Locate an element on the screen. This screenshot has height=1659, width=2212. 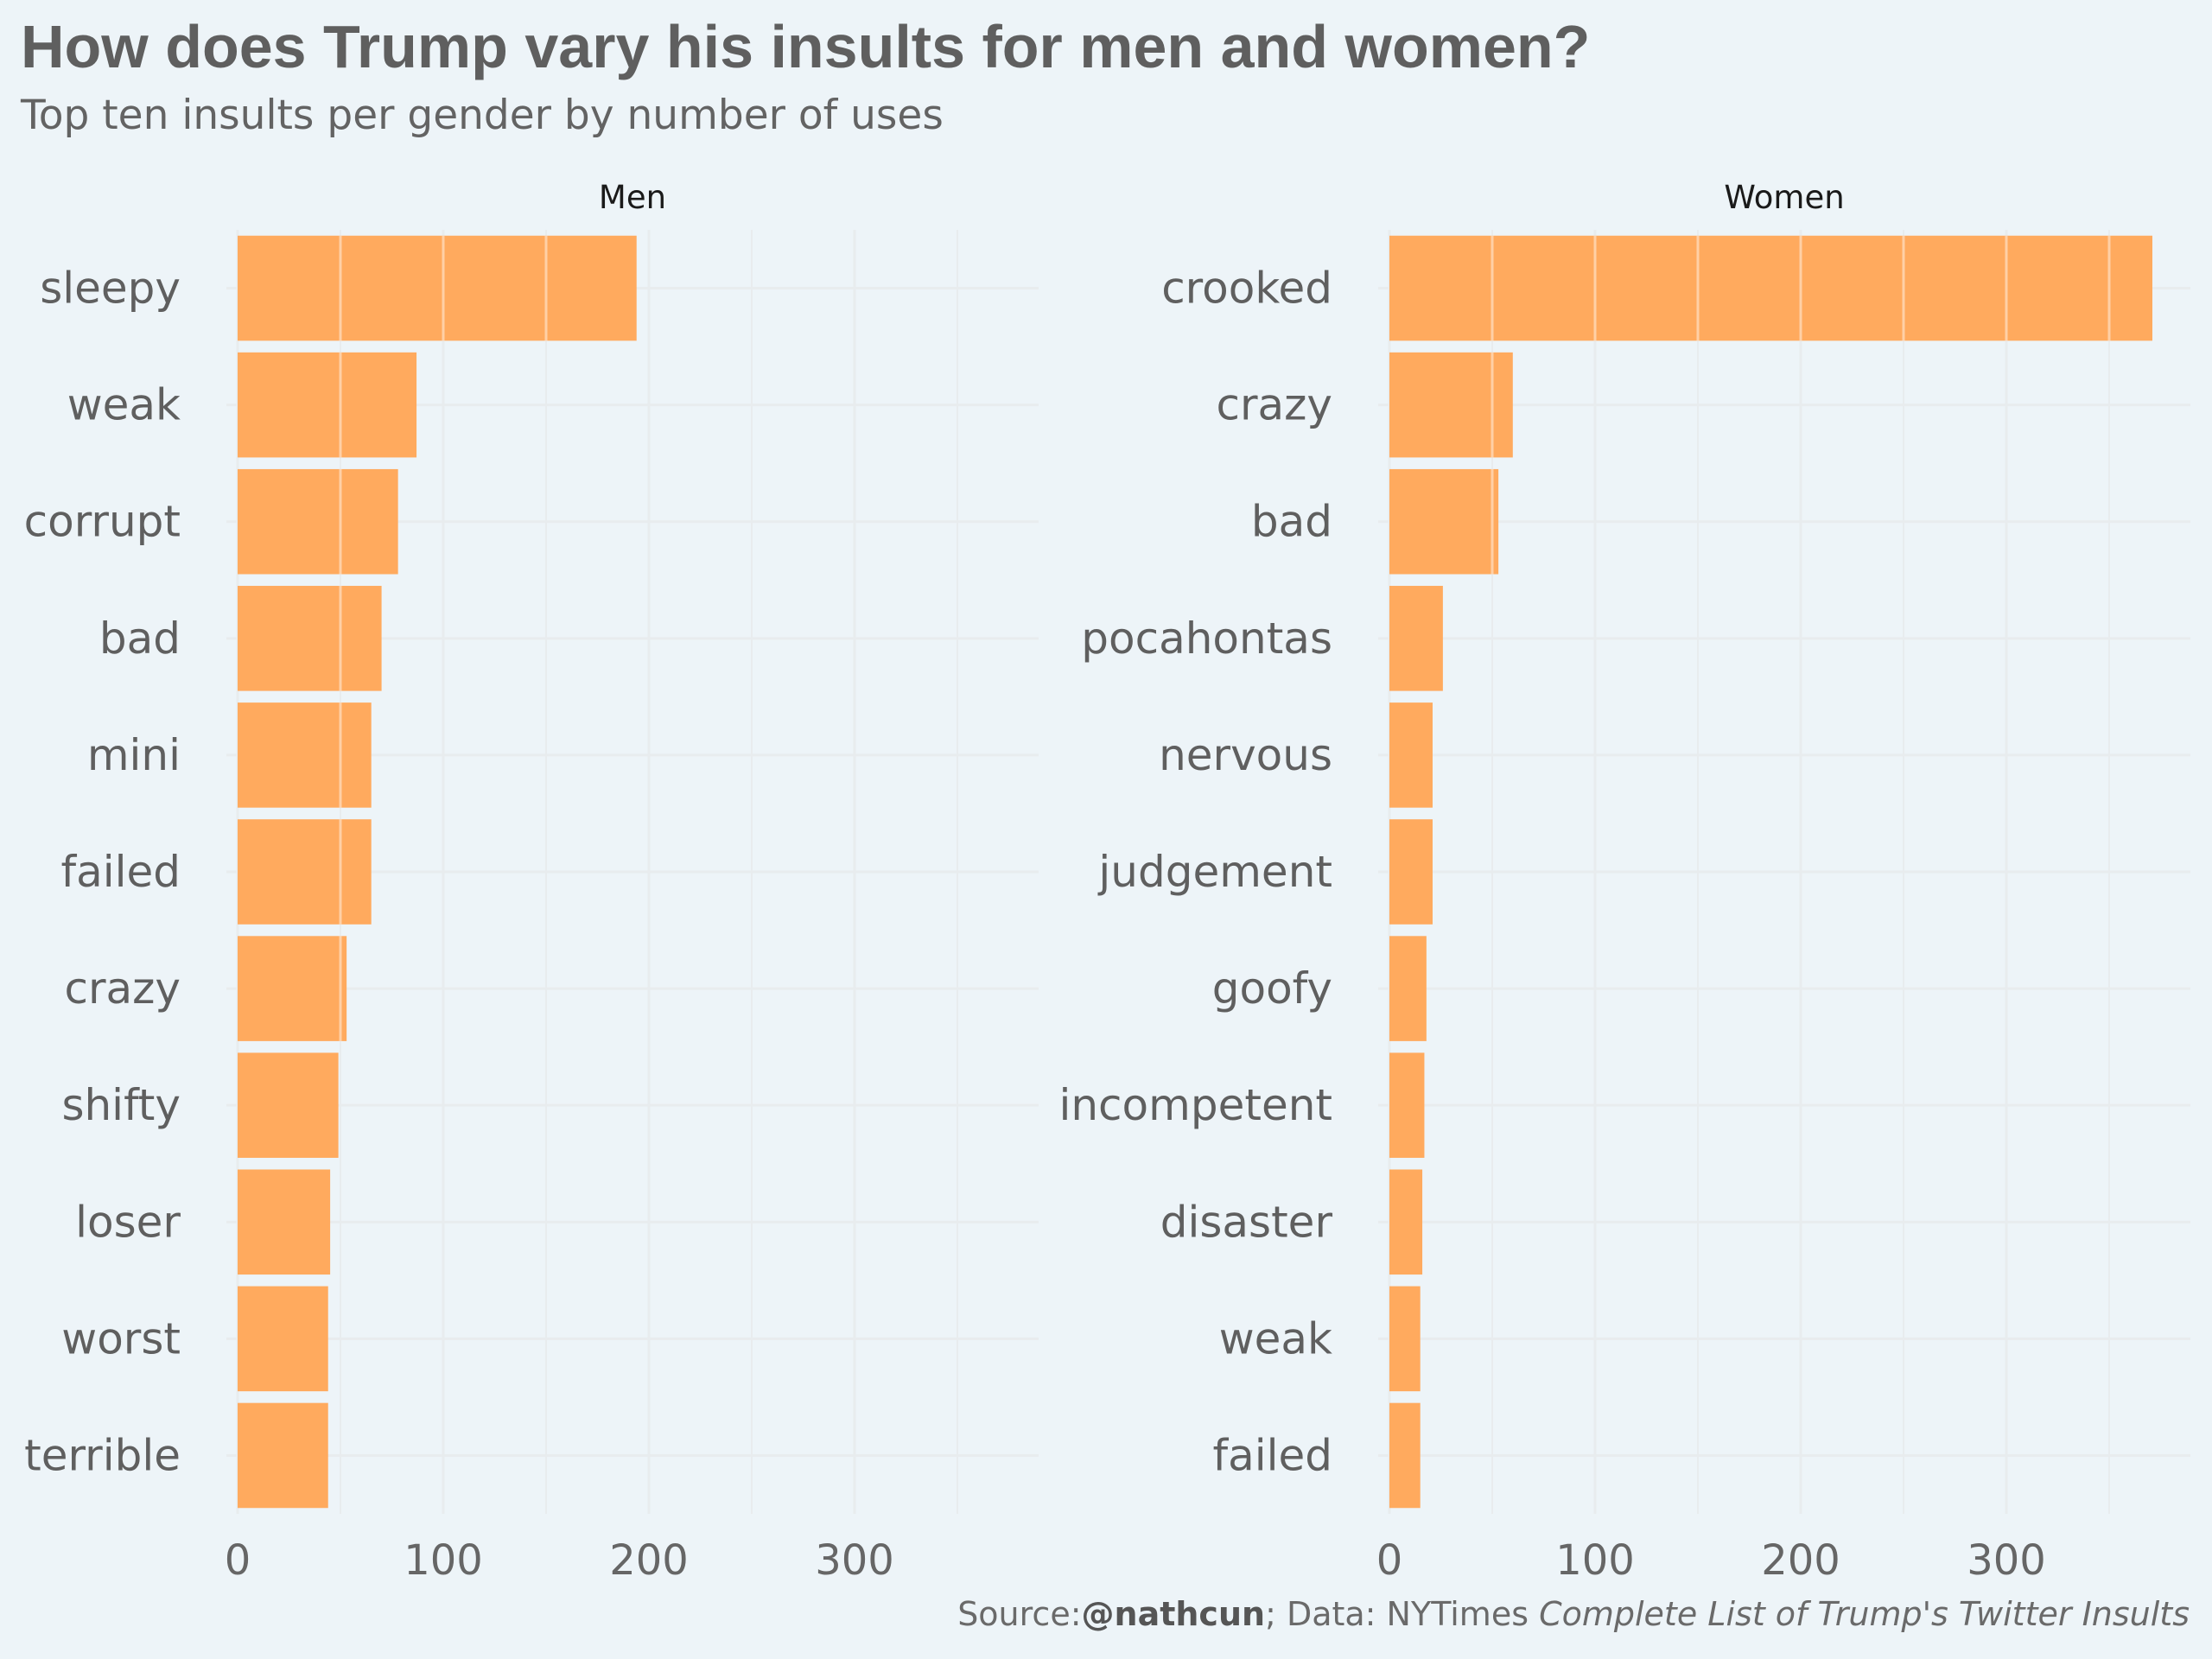
caption-data-prefix: ; Data: NYTimes is located at coordinates (1402, 1614).